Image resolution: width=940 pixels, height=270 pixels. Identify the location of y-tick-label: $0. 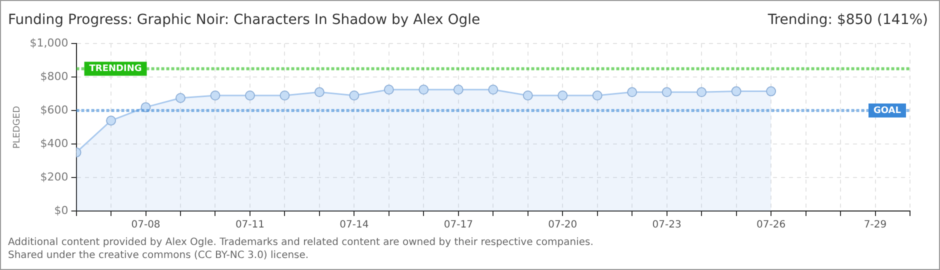
(61, 210).